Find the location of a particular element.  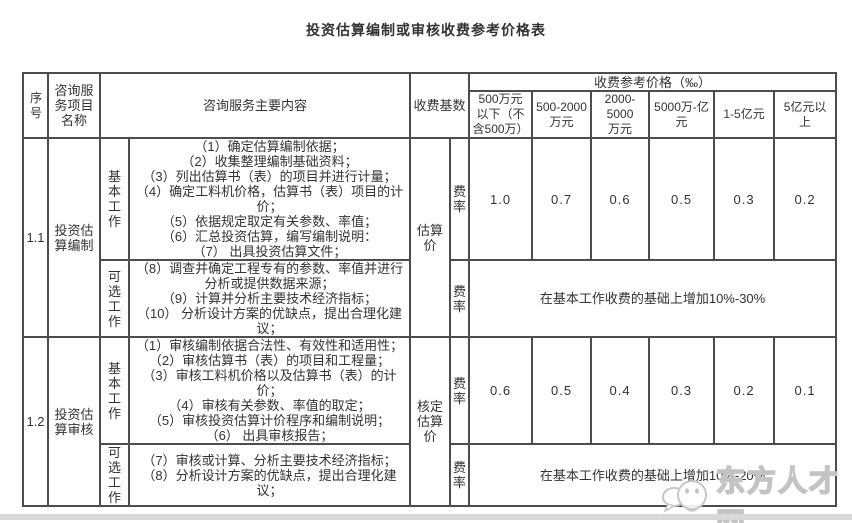

page-title: 投资估算编制或审核收费参考价格表 is located at coordinates (426, 30).